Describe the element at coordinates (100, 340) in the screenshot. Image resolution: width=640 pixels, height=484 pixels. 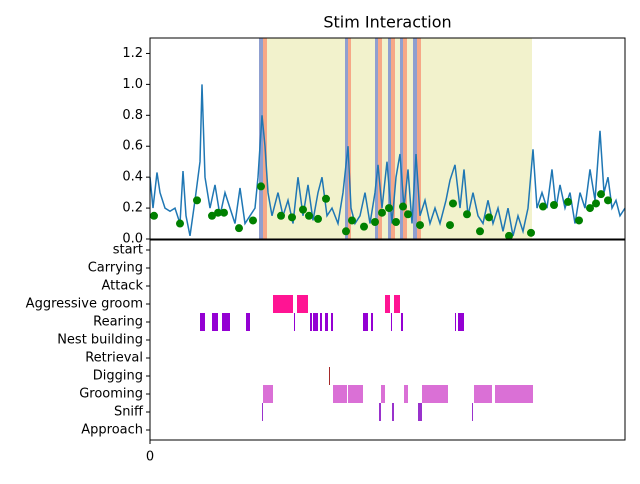
I see `y-tick-label: Nest building` at that location.